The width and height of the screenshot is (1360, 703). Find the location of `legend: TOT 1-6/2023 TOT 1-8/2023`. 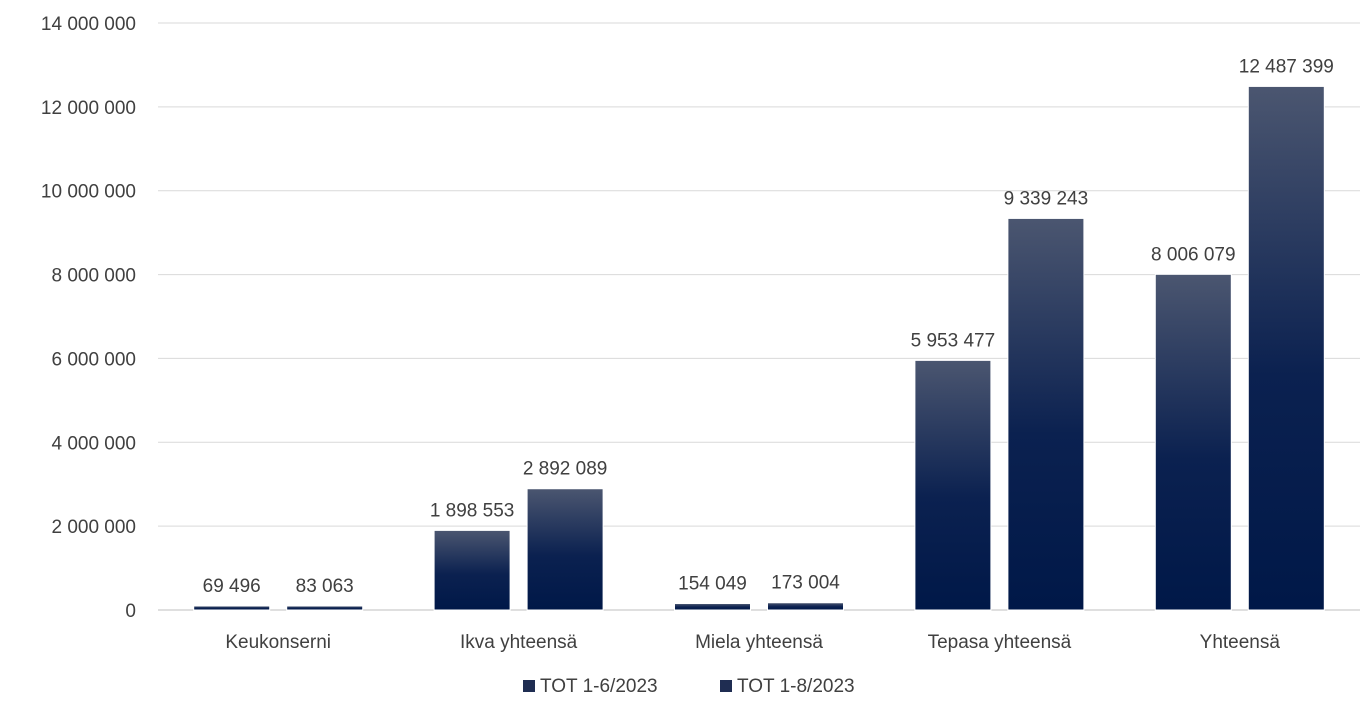

legend: TOT 1-6/2023 TOT 1-8/2023 is located at coordinates (689, 686).